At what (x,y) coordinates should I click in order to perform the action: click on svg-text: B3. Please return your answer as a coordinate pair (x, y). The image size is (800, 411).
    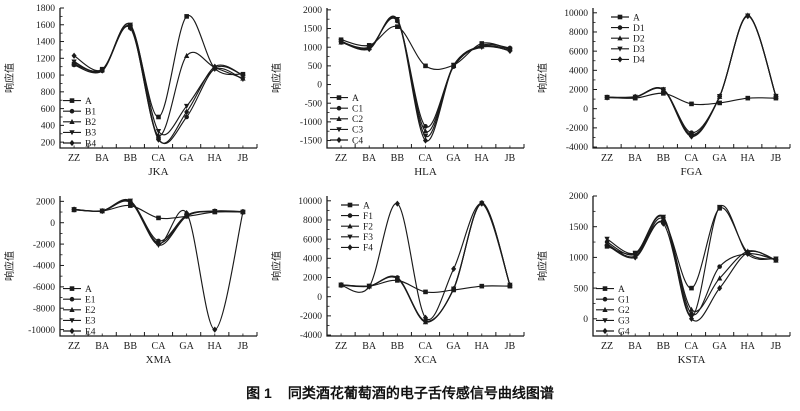
    Looking at the image, I should click on (90, 134).